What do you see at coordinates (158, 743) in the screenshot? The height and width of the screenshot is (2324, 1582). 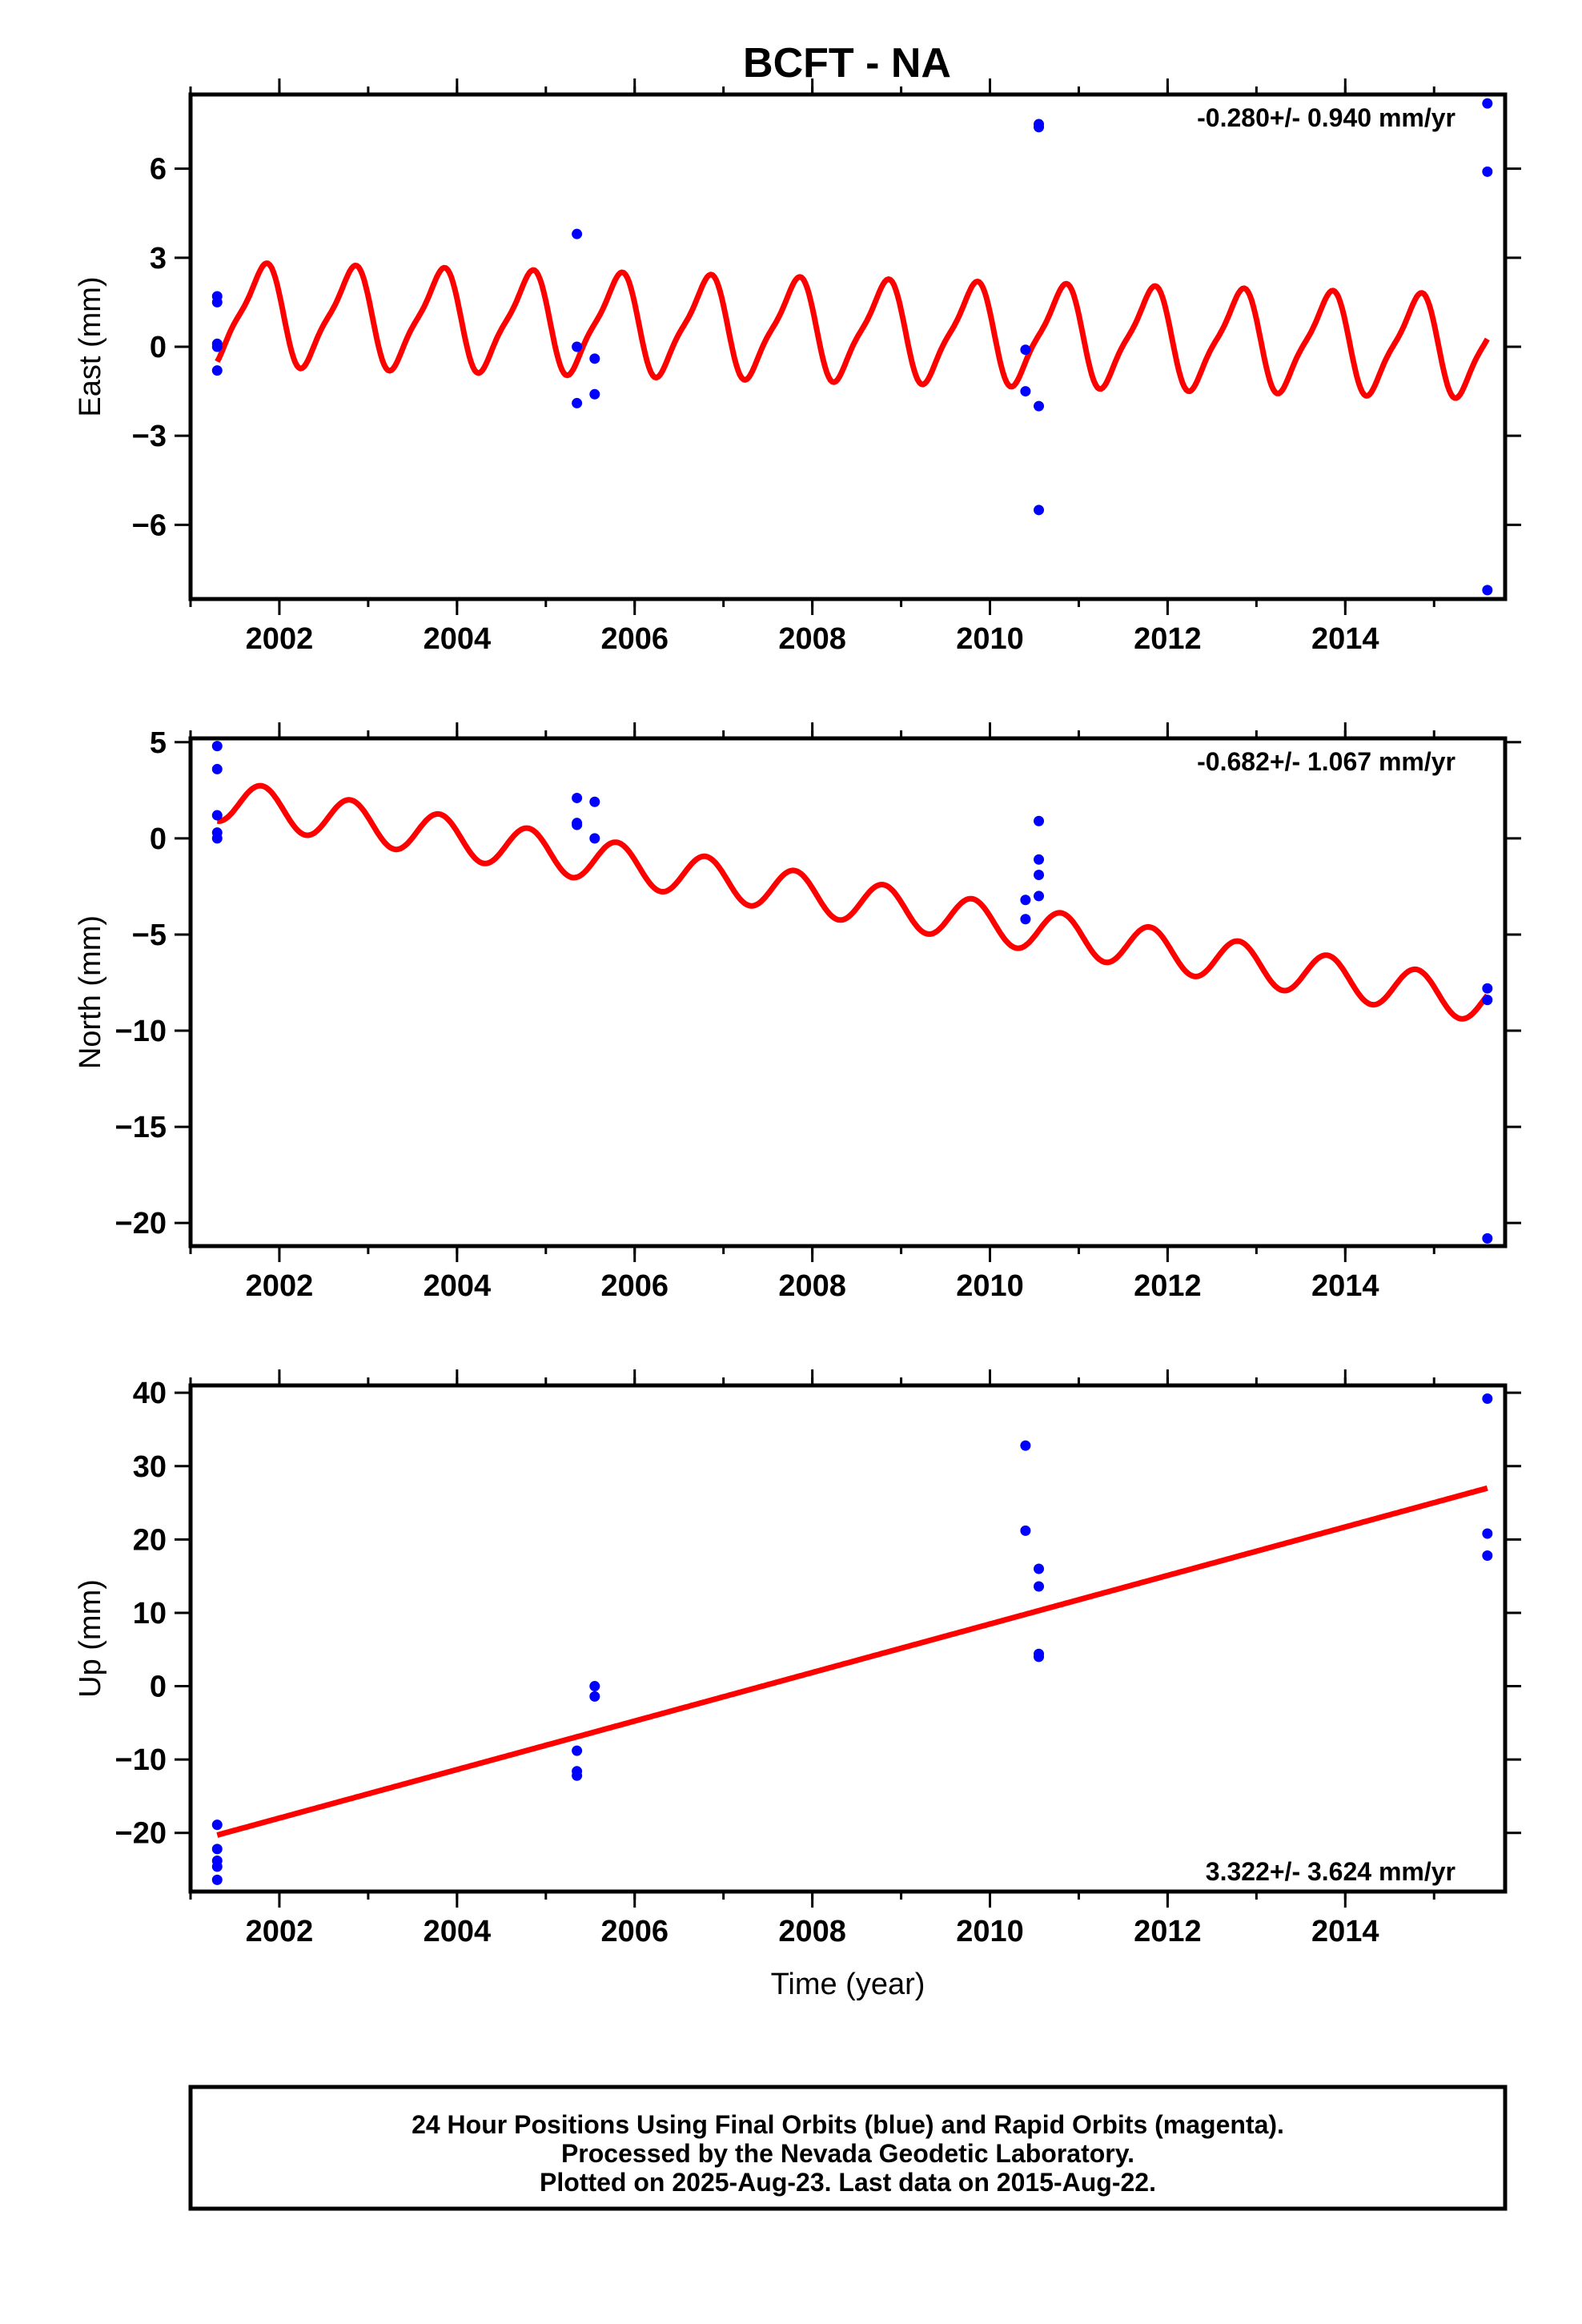 I see `y-tick-label: 5` at bounding box center [158, 743].